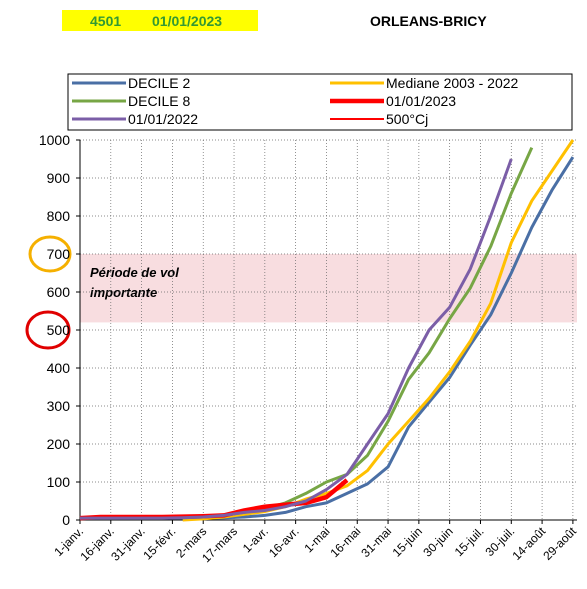  Describe the element at coordinates (452, 83) in the screenshot. I see `legend-label: Mediane 2003 - 2022` at that location.